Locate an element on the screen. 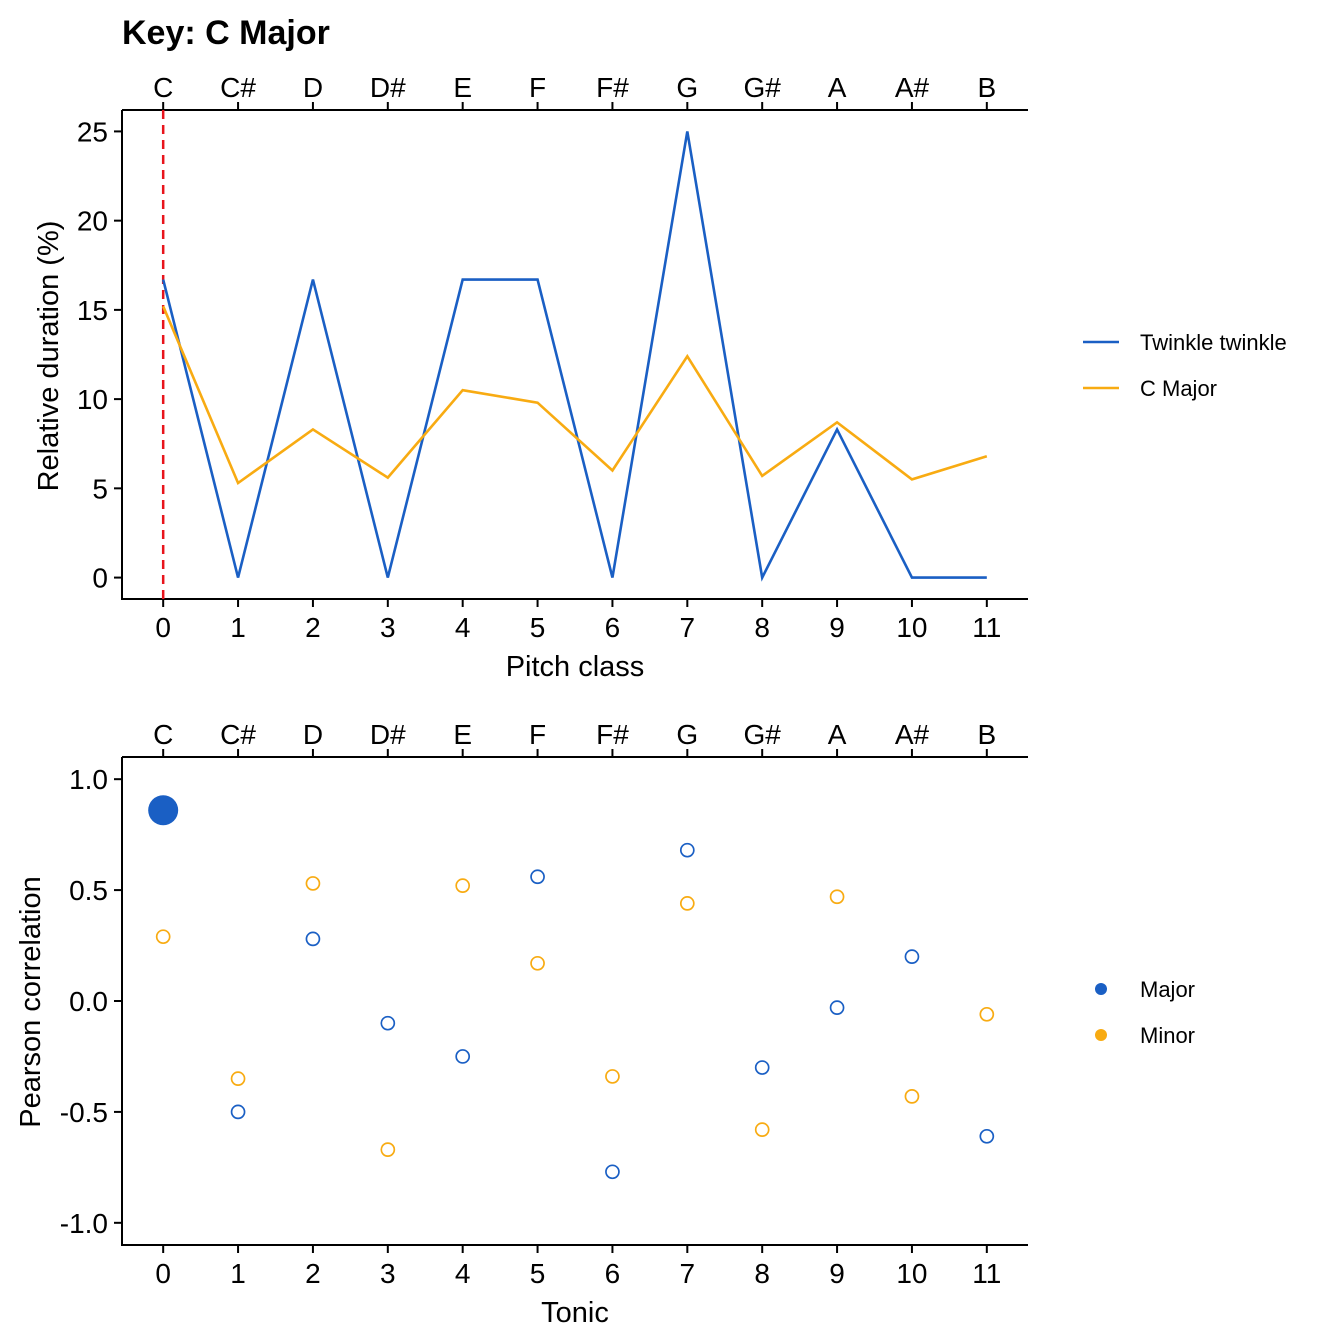 The width and height of the screenshot is (1344, 1344). y-axis-title: Pearson correlation is located at coordinates (31, 1001).